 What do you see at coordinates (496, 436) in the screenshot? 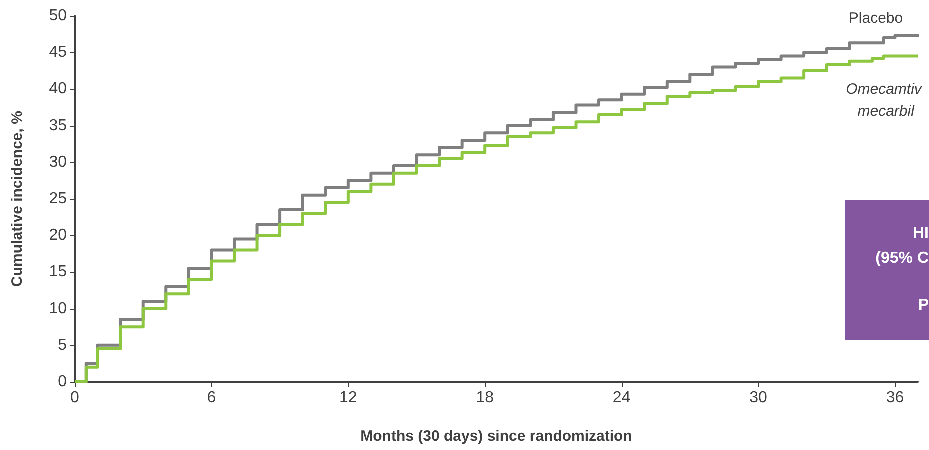
I see `x-axis-title: Months (30 days) since randomization` at bounding box center [496, 436].